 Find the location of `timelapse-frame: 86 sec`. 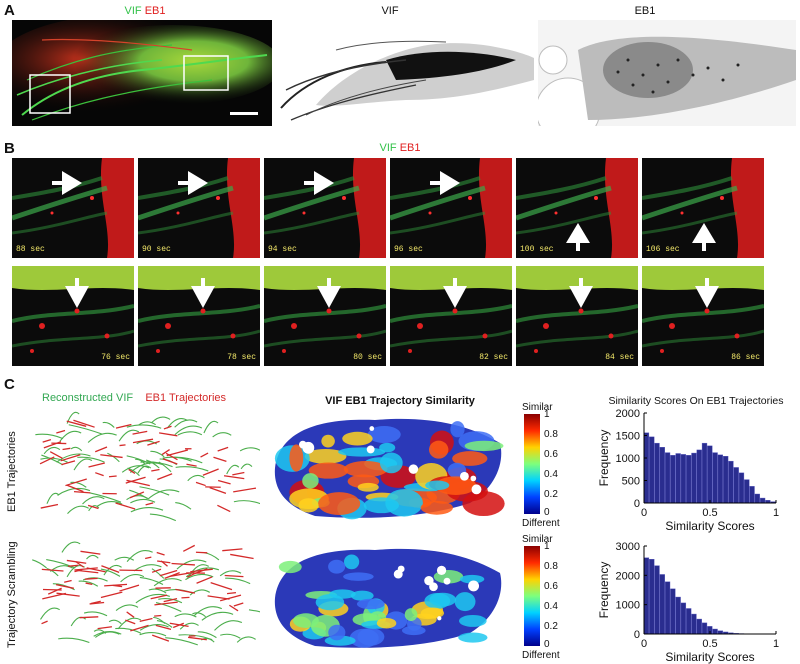

timelapse-frame: 86 sec is located at coordinates (703, 316).